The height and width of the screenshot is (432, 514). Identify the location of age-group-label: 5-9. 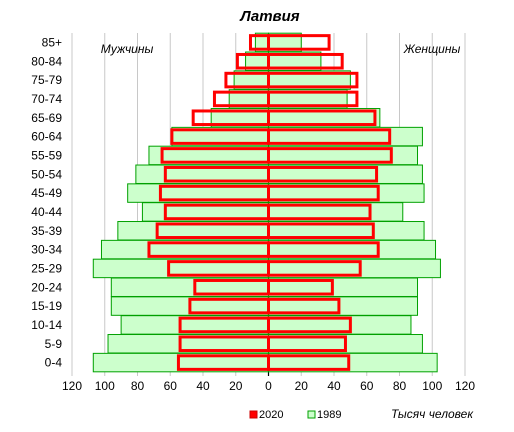
(54, 344).